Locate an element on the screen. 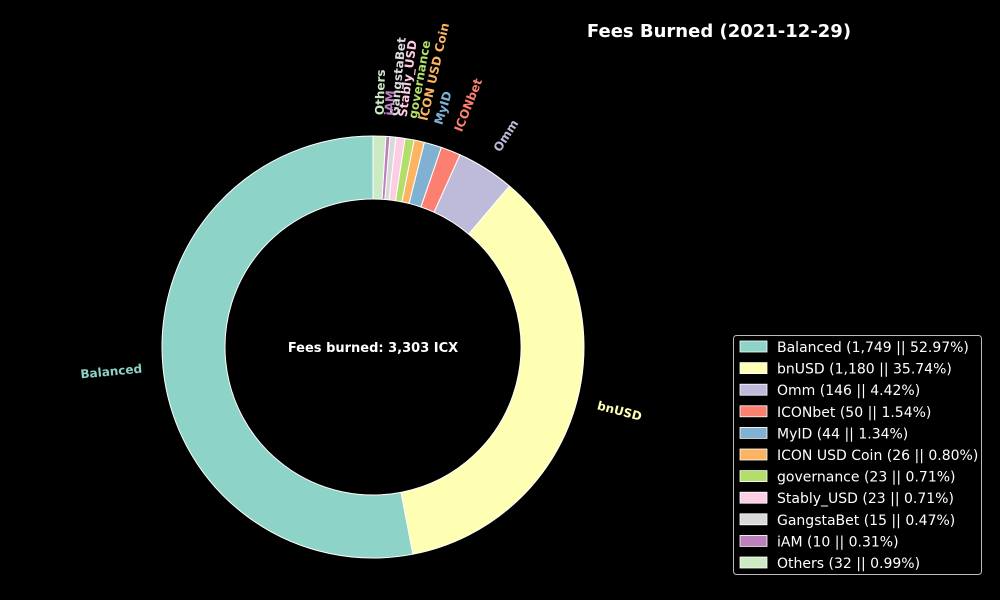 The height and width of the screenshot is (600, 1000). legend-entry: Others (32 || 0.99%) is located at coordinates (848, 564).